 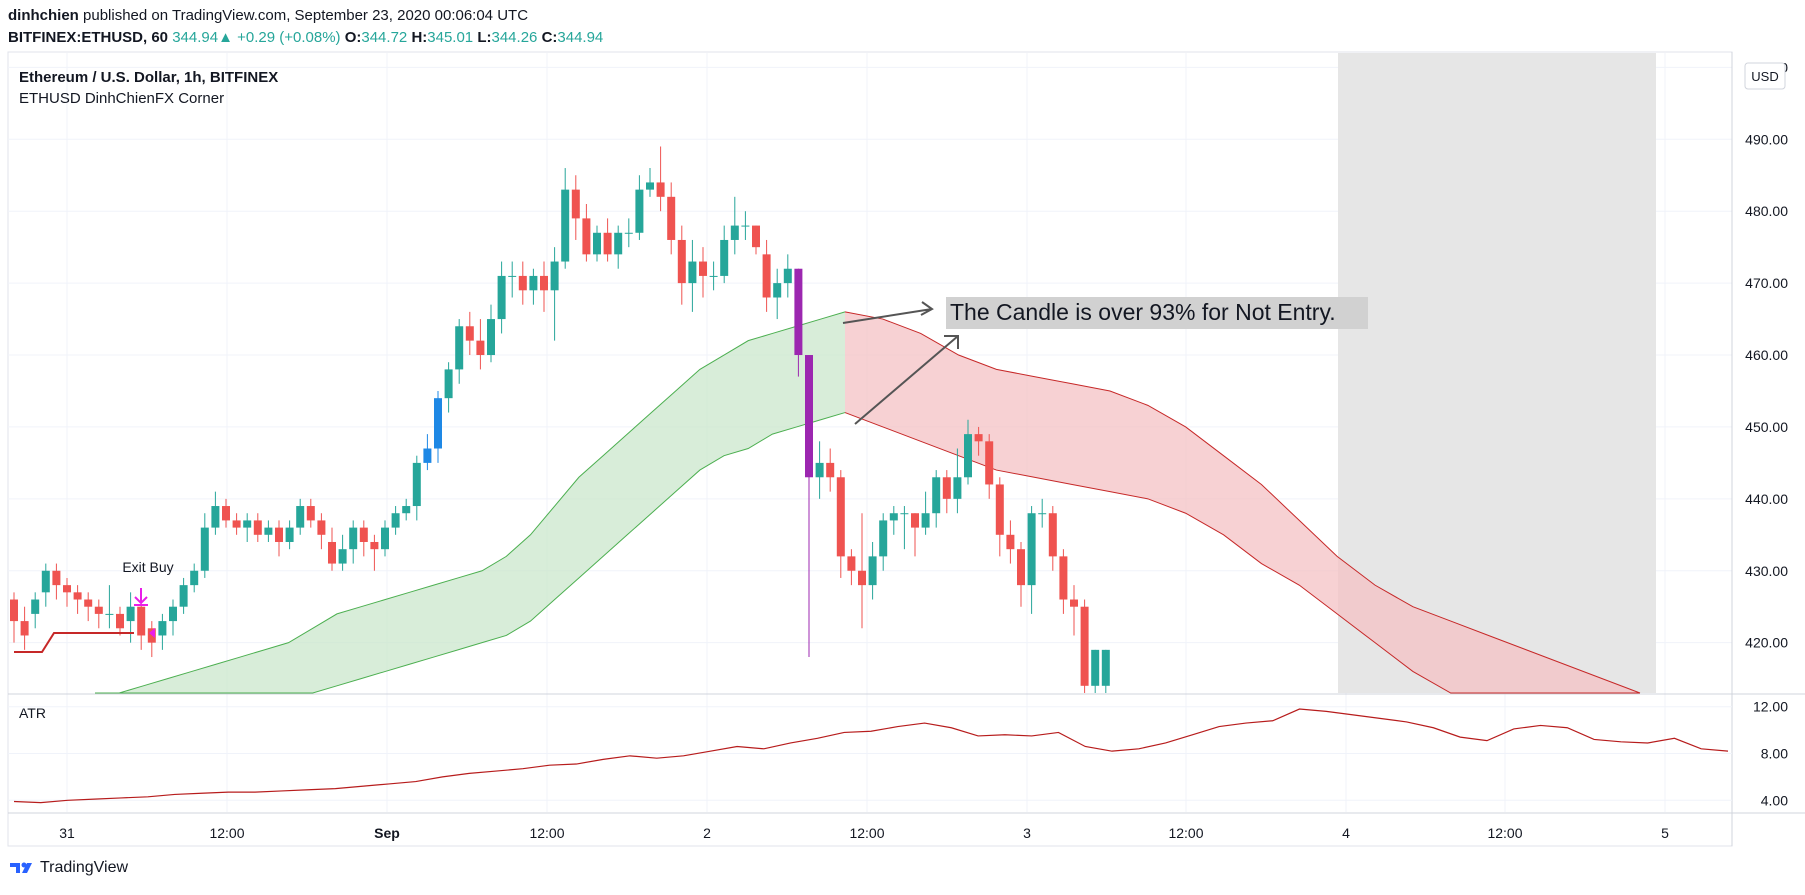 What do you see at coordinates (387, 833) in the screenshot?
I see `x-tick-label: Sep` at bounding box center [387, 833].